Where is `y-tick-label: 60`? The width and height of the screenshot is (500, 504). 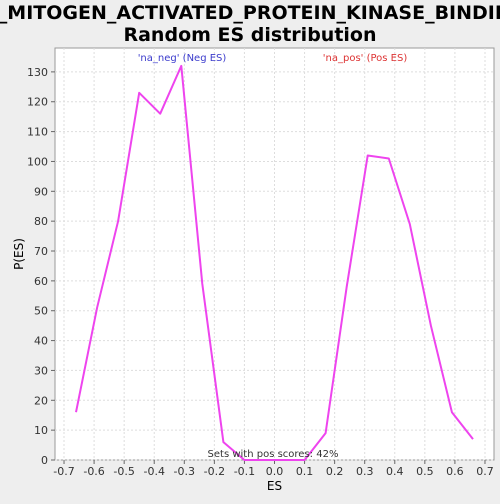
y-tick-label: 60 is located at coordinates (41, 281).